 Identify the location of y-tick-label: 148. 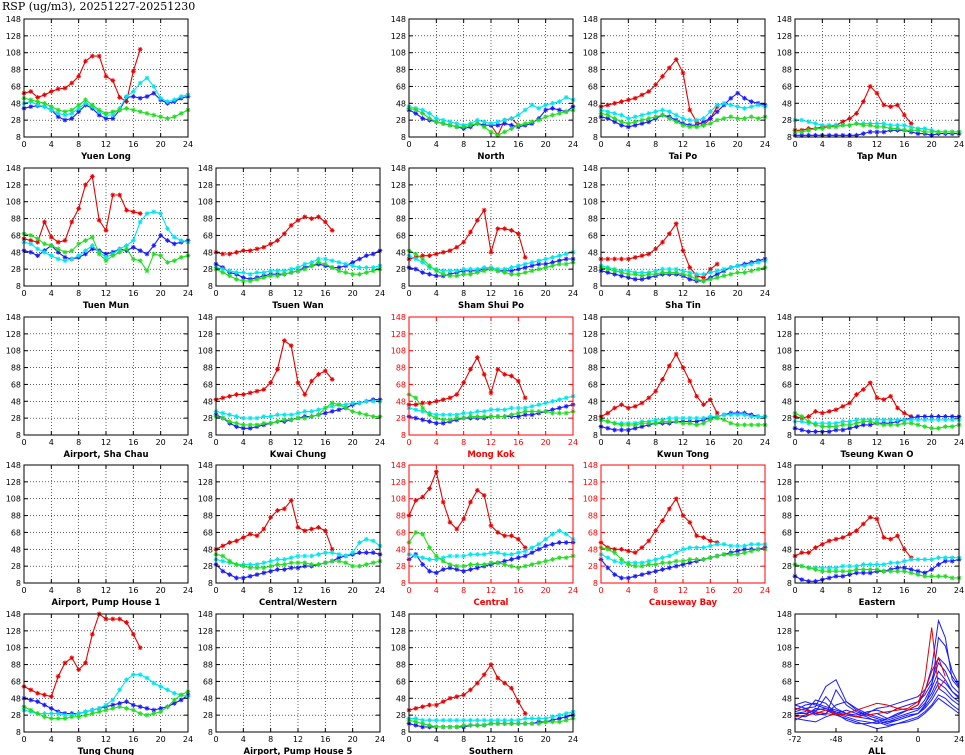
(398, 465).